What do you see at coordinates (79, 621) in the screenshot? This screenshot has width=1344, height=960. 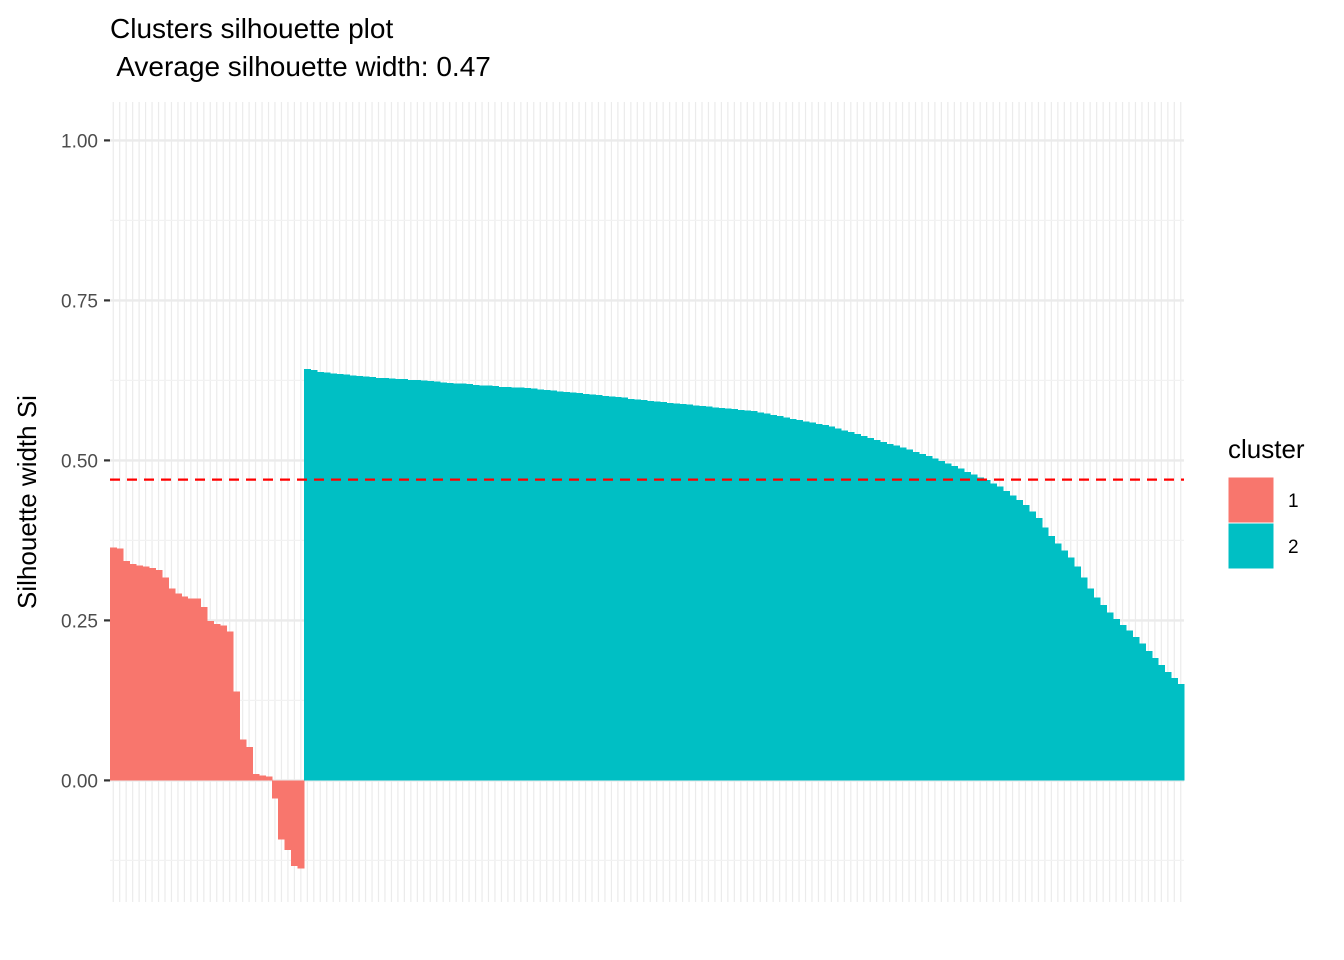 I see `y-tick-label: 0.25` at bounding box center [79, 621].